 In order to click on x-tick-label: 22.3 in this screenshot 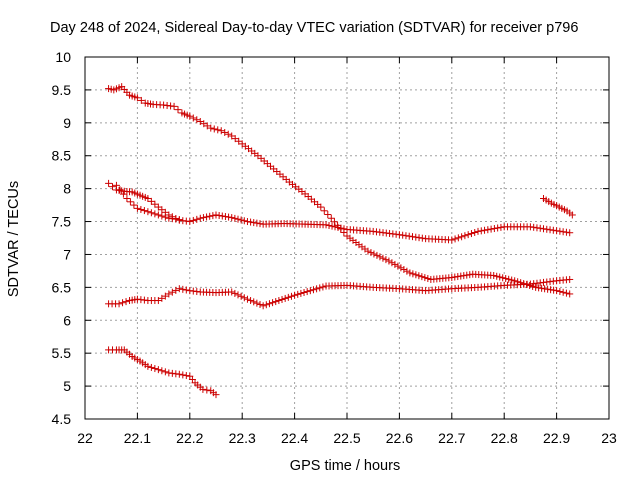, I will do `click(242, 438)`.